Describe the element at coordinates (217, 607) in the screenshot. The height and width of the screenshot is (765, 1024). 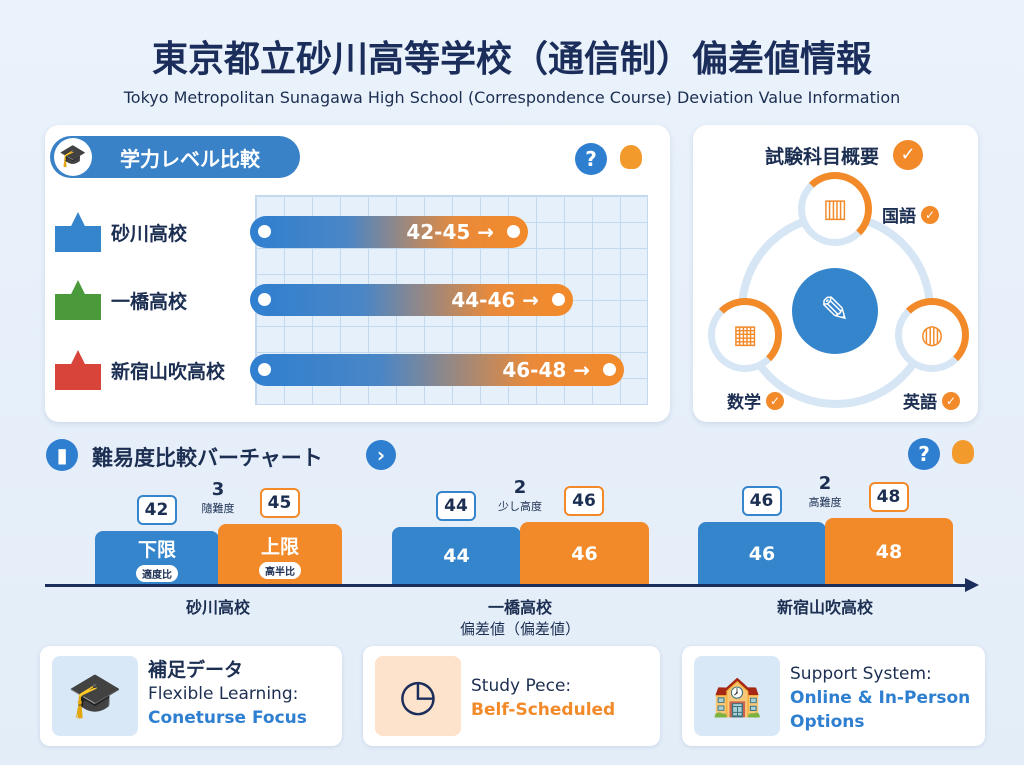
I see `category-label: 砂川高校` at that location.